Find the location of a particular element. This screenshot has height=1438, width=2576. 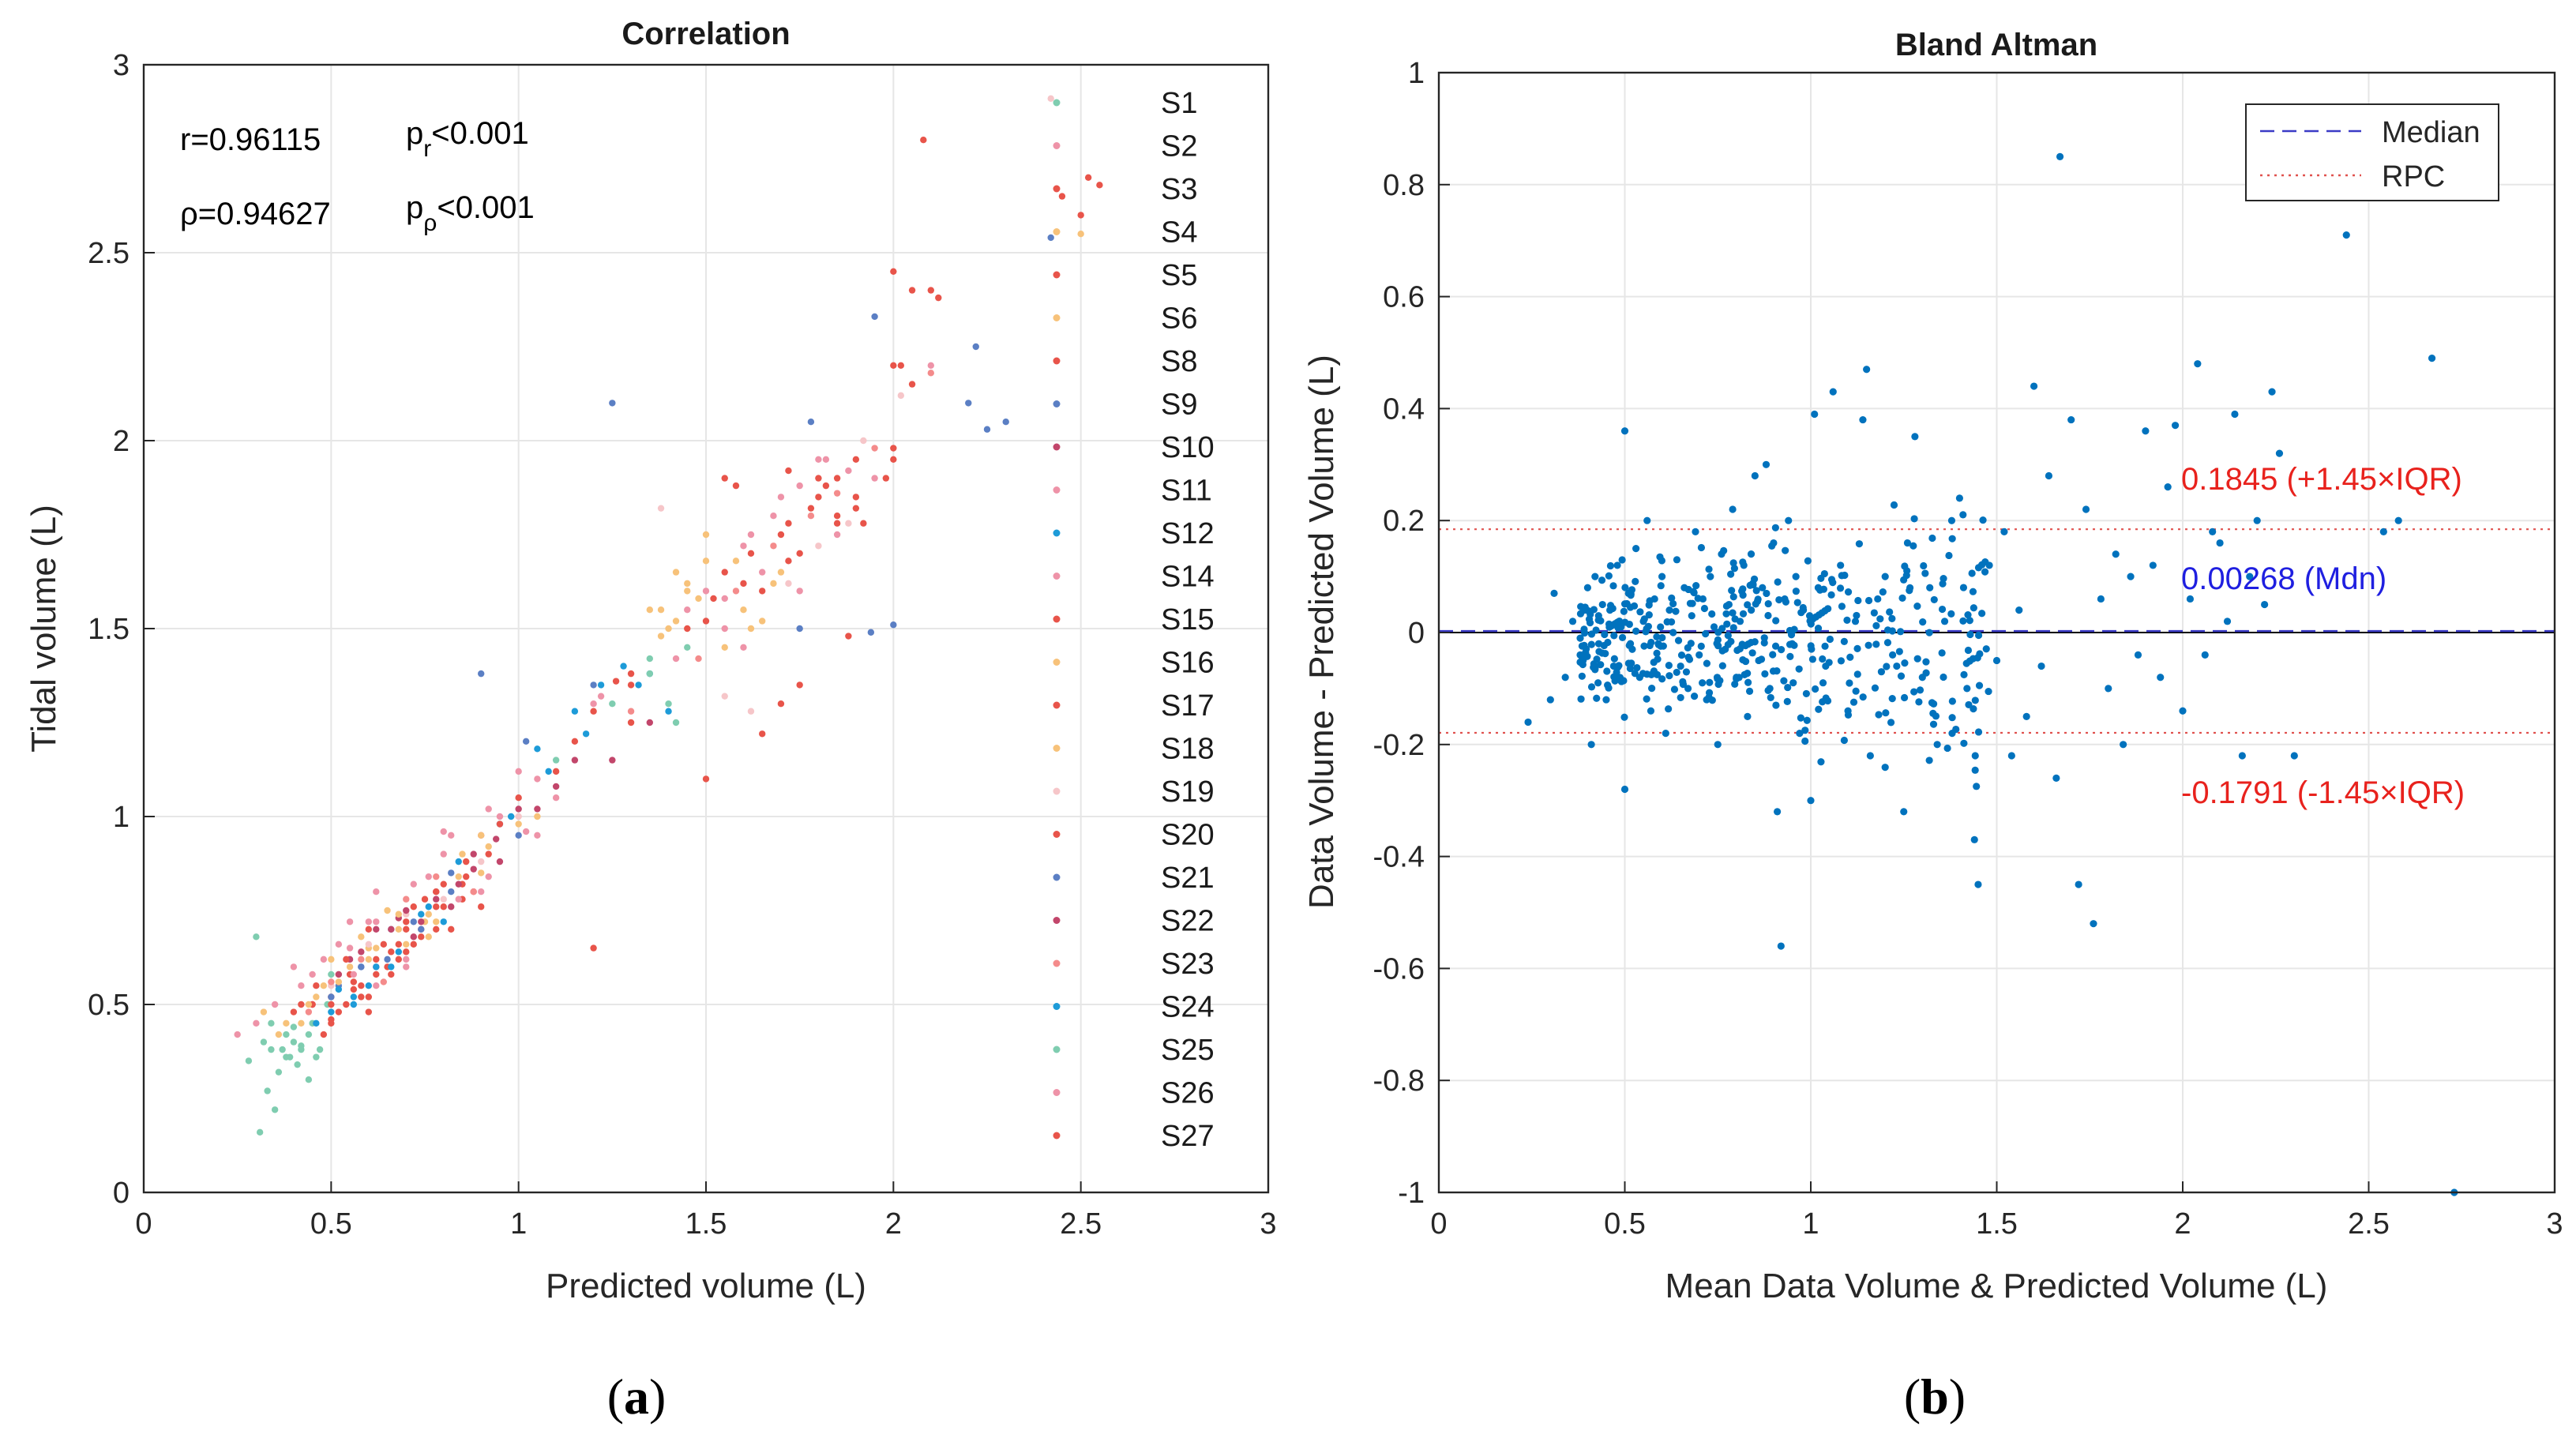

data-point-s8 is located at coordinates (893, 365).